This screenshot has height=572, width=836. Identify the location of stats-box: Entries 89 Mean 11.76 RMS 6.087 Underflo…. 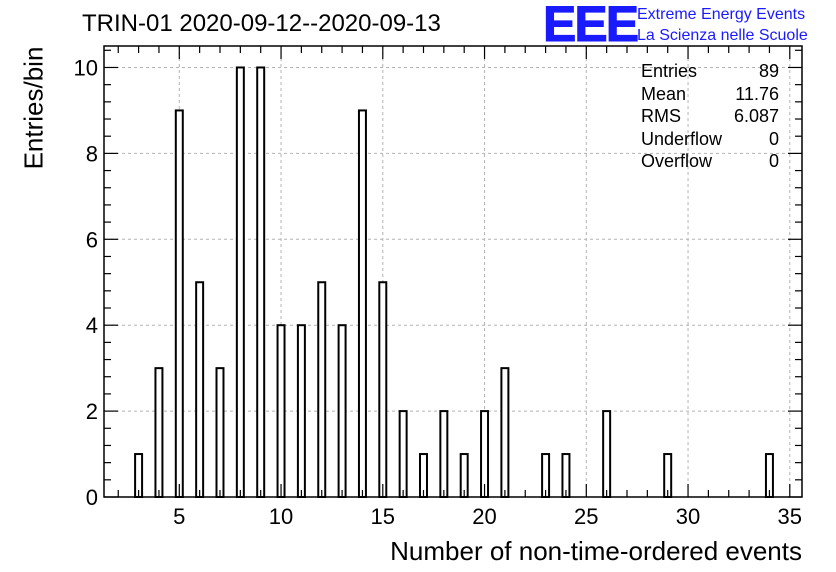
(710, 116).